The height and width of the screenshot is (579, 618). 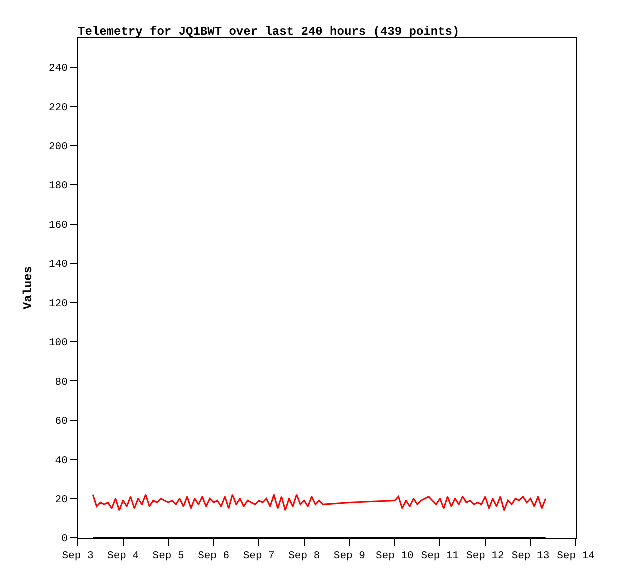 I want to click on x-tick-label: Sep 13, so click(x=531, y=556).